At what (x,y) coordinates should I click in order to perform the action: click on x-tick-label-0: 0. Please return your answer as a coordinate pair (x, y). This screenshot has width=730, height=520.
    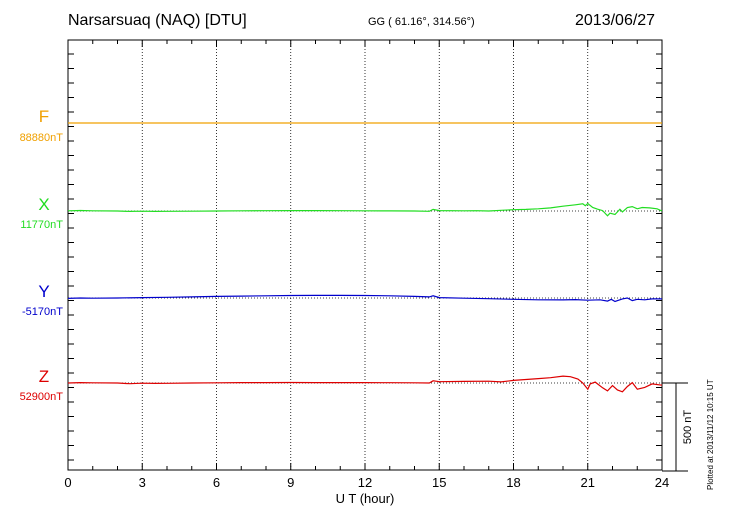
    Looking at the image, I should click on (67, 482).